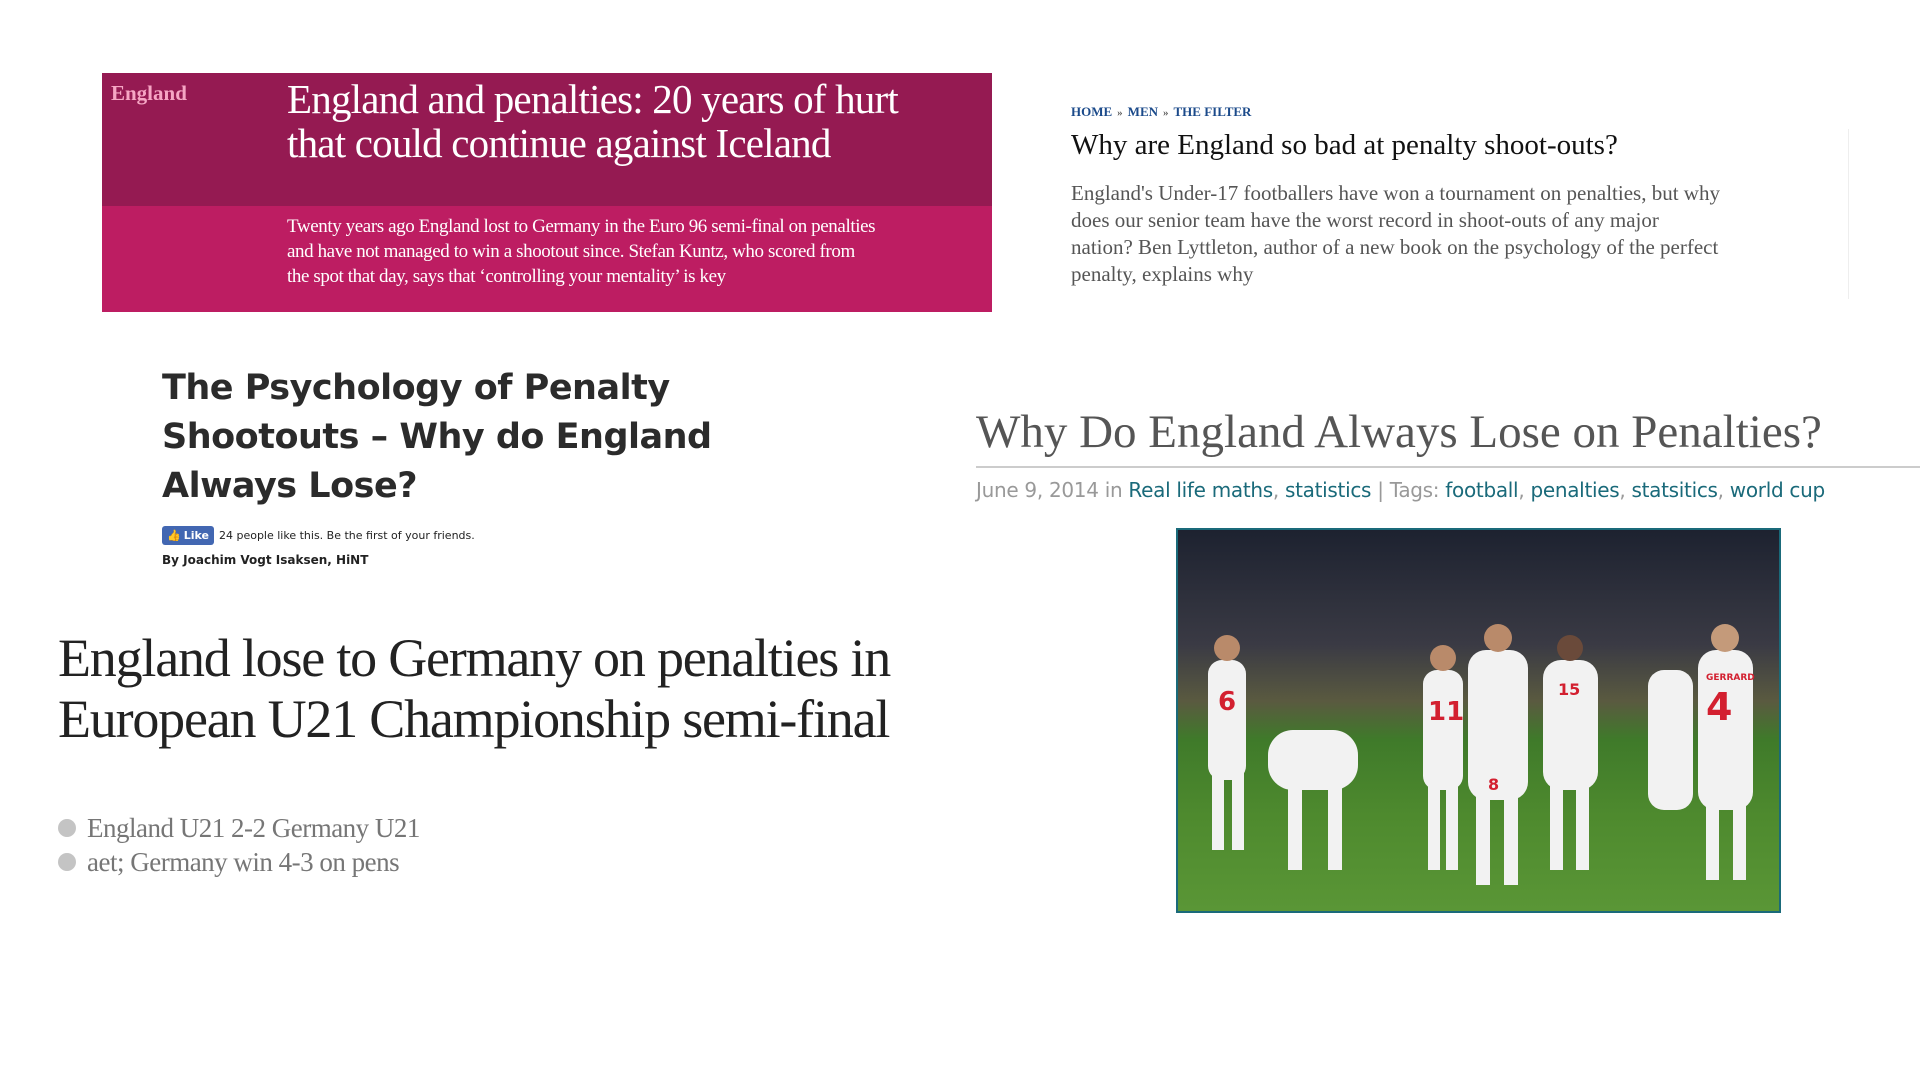  What do you see at coordinates (1212, 111) in the screenshot?
I see `breadcrumb-the-filter: THE FILTER` at bounding box center [1212, 111].